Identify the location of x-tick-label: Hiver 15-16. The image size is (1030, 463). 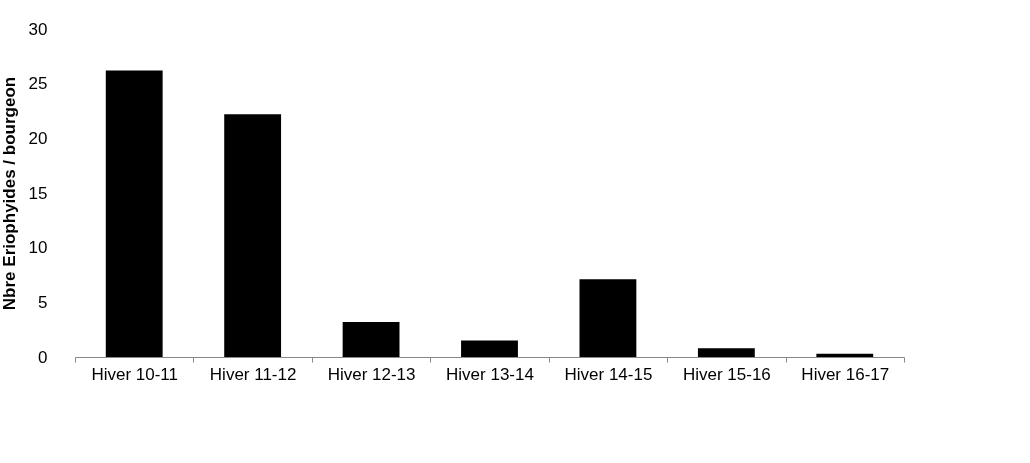
(726, 374).